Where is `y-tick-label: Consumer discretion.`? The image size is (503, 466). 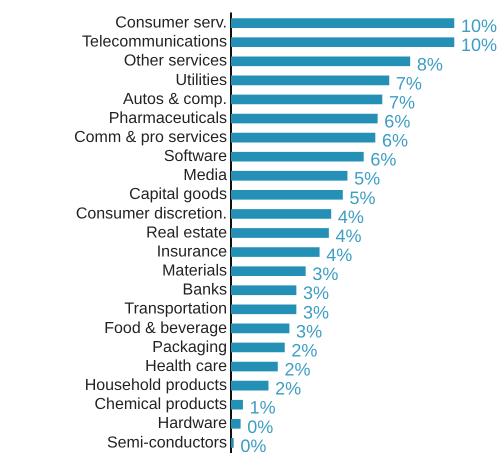 y-tick-label: Consumer discretion. is located at coordinates (151, 213).